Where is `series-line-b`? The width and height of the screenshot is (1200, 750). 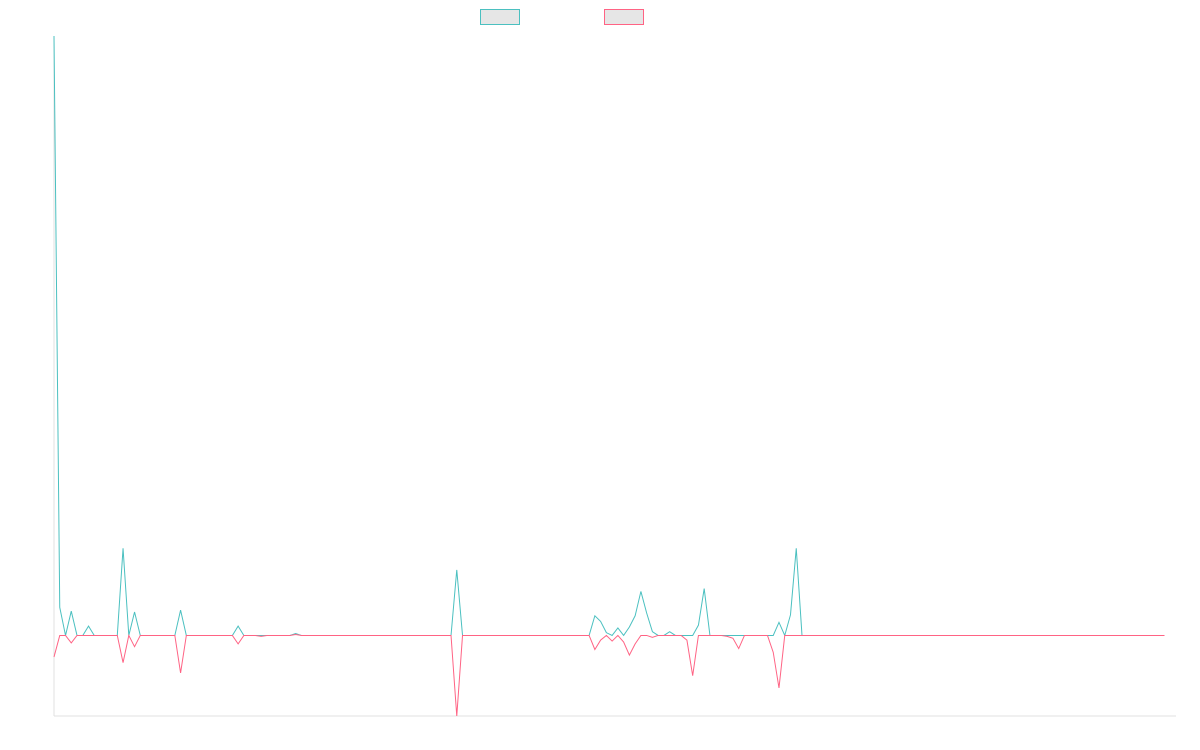
series-line-b is located at coordinates (609, 675).